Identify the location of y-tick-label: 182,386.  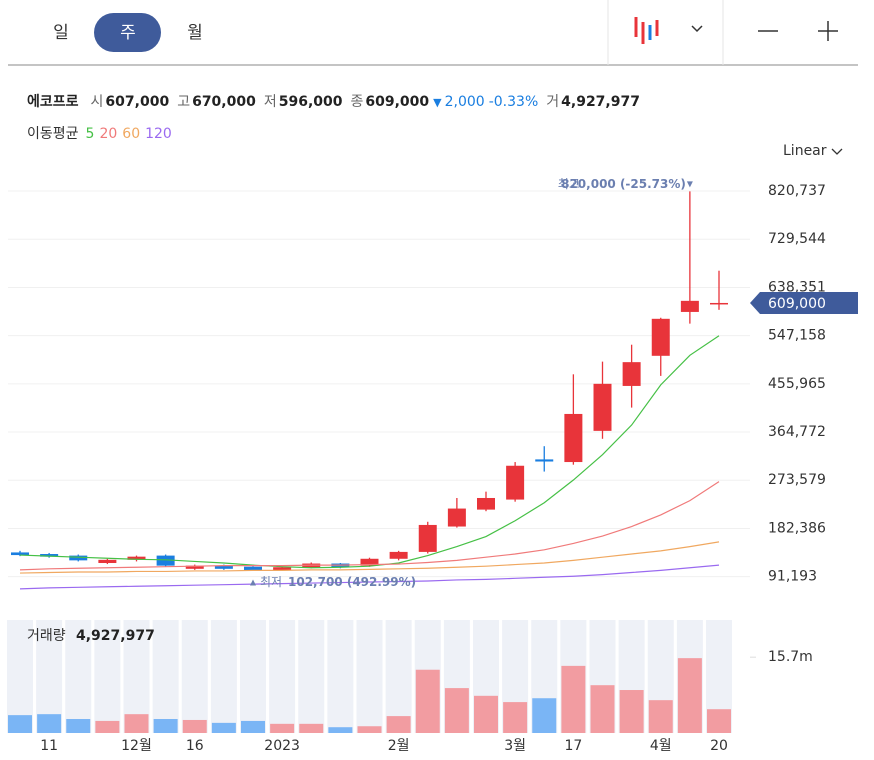
(797, 528).